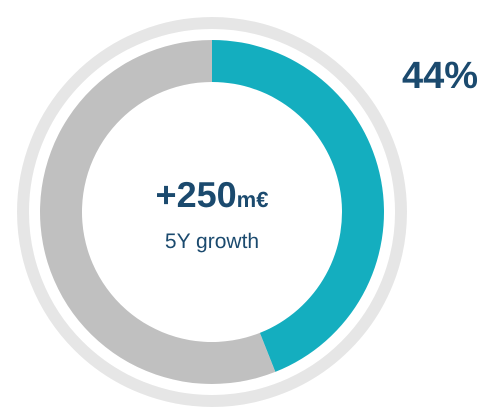 Image resolution: width=490 pixels, height=409 pixels. What do you see at coordinates (212, 194) in the screenshot?
I see `text: +250m€` at bounding box center [212, 194].